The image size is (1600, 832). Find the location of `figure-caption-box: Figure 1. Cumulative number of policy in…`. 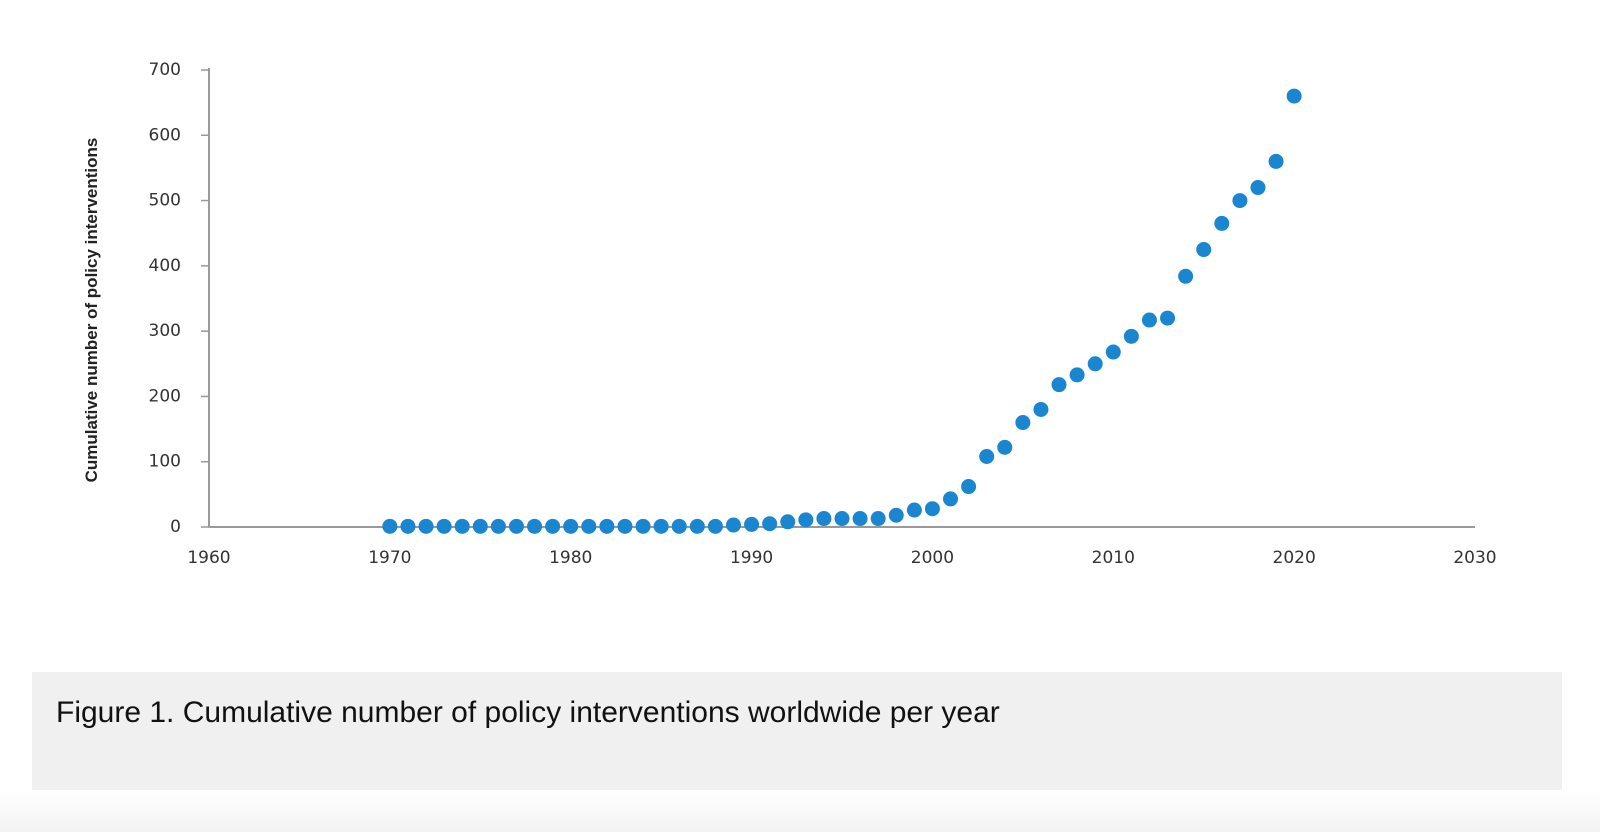

figure-caption-box: Figure 1. Cumulative number of policy in… is located at coordinates (797, 731).